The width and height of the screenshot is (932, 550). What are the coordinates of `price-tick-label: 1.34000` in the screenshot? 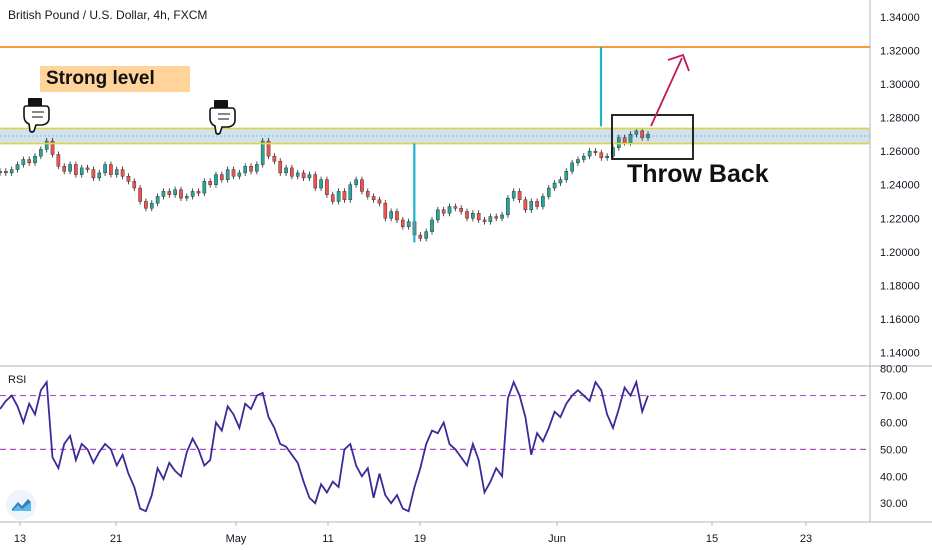 It's located at (900, 18).